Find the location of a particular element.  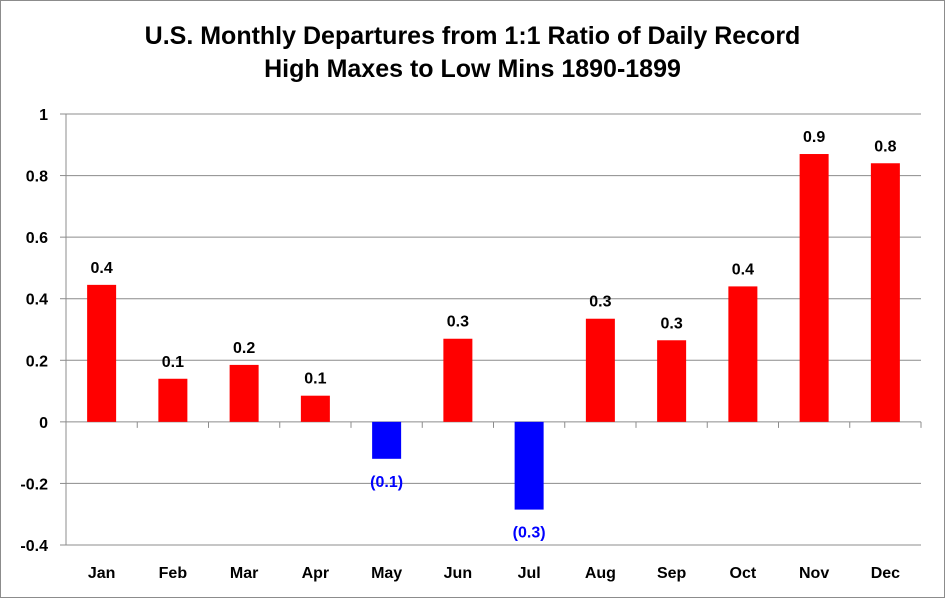

x-tick-label: Jun is located at coordinates (458, 573).